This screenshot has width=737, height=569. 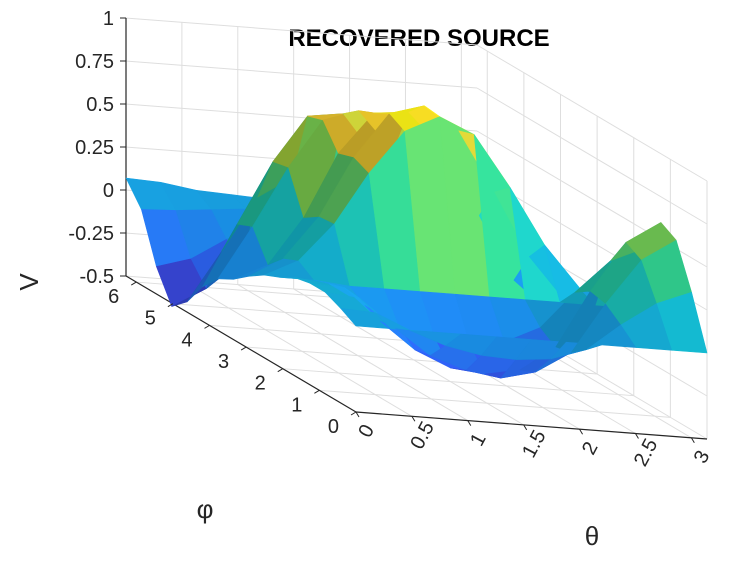 I want to click on x-tick-label: 0.5, so click(x=422, y=435).